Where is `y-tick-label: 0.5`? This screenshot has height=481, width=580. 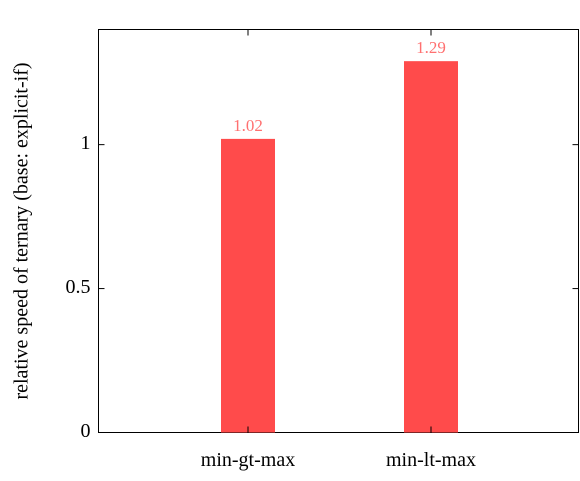 y-tick-label: 0.5 is located at coordinates (78, 287).